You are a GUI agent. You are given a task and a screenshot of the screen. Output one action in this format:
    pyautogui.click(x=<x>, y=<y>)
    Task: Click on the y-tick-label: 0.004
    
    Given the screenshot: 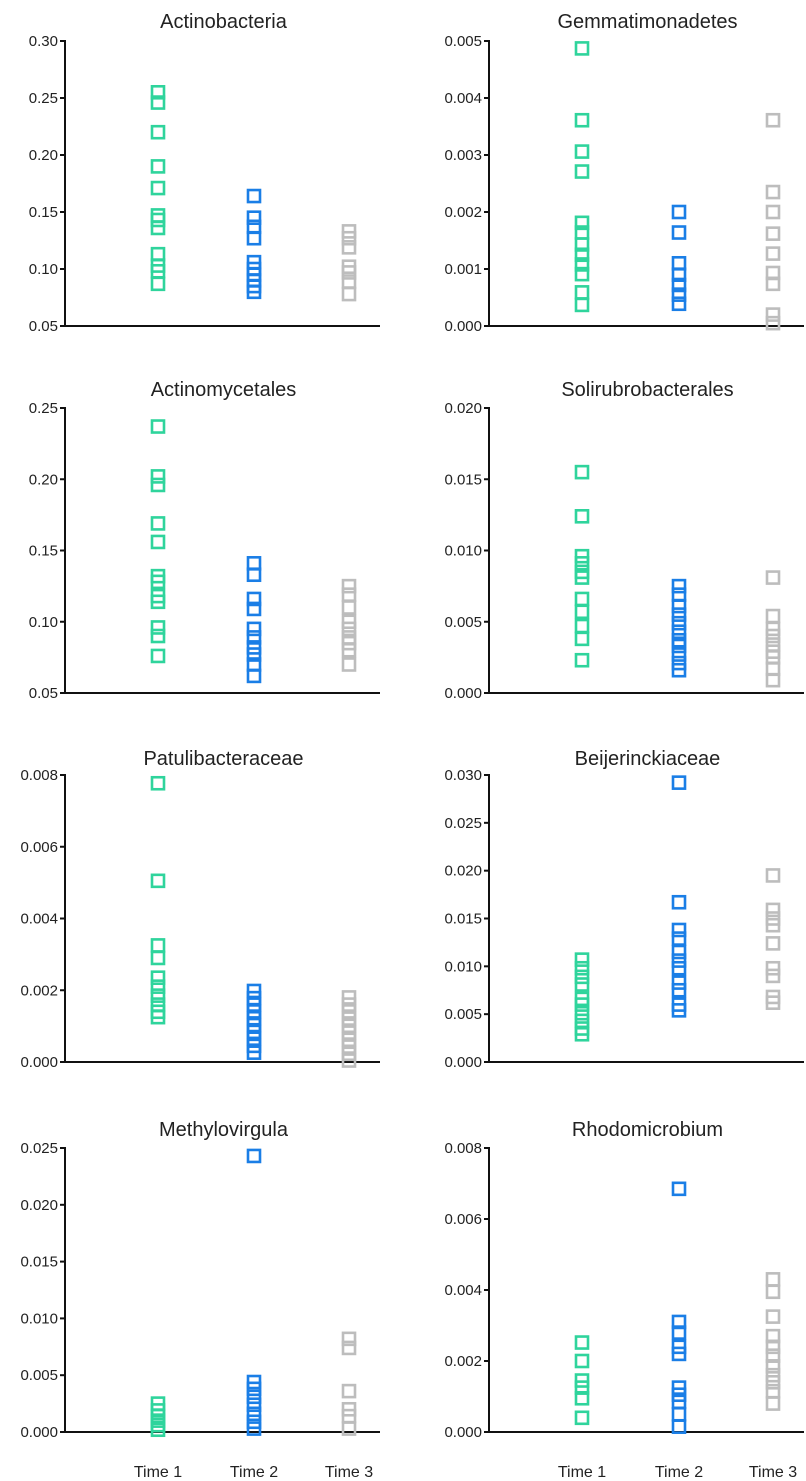 What is the action you would take?
    pyautogui.click(x=39, y=919)
    